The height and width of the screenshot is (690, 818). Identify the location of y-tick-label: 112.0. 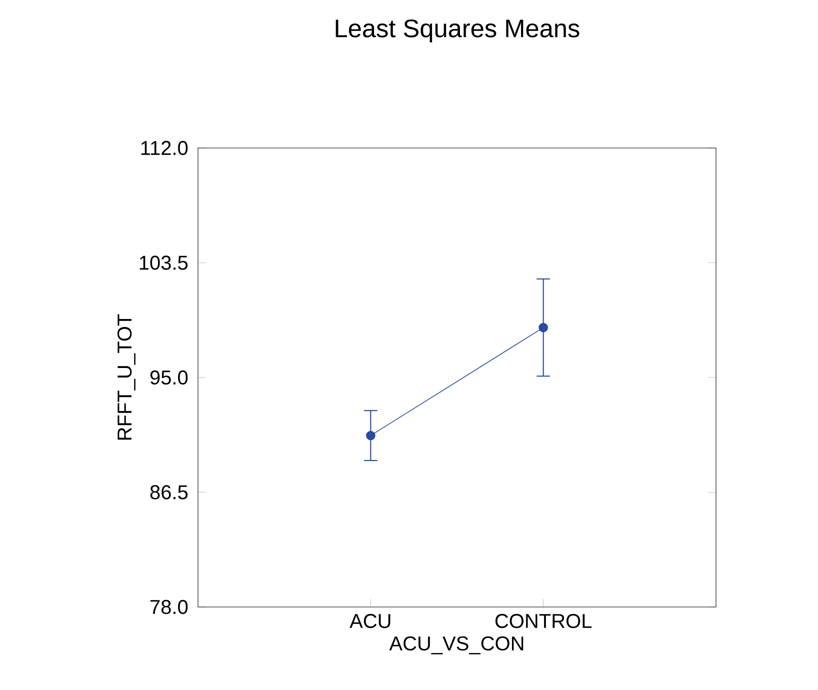
(164, 148).